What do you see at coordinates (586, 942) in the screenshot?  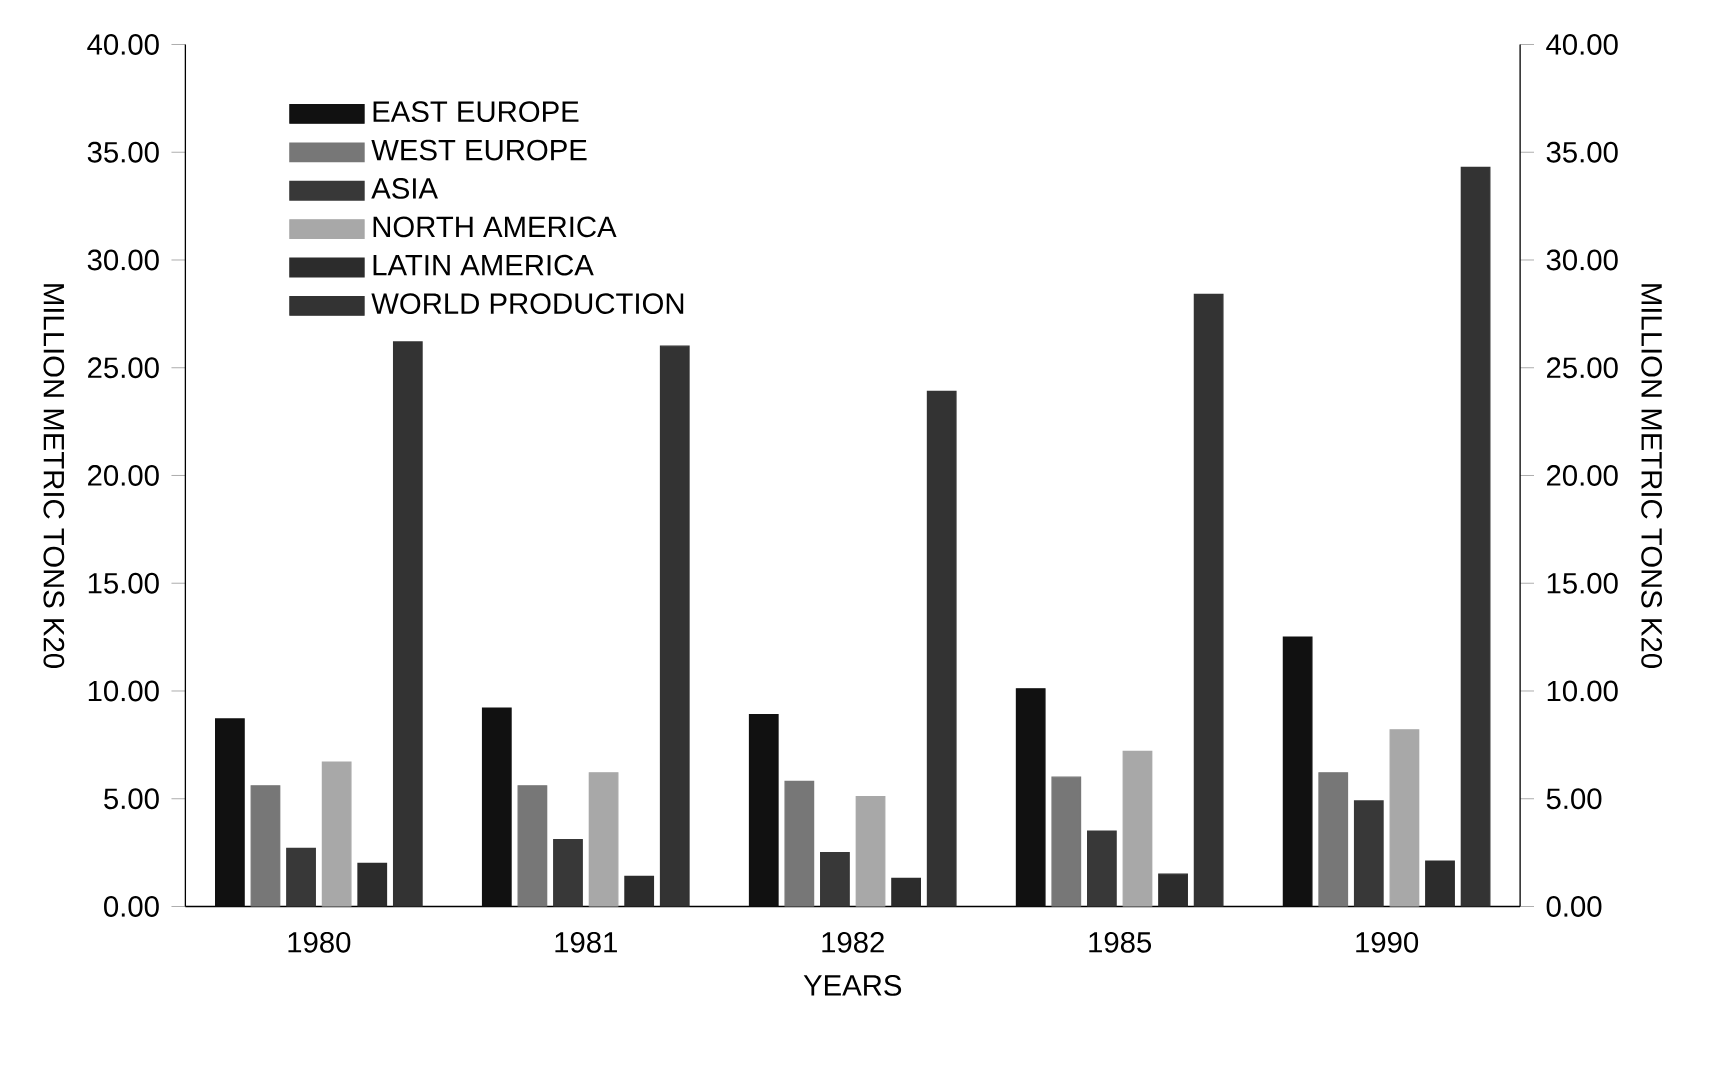 I see `x-tick-label: 1981` at bounding box center [586, 942].